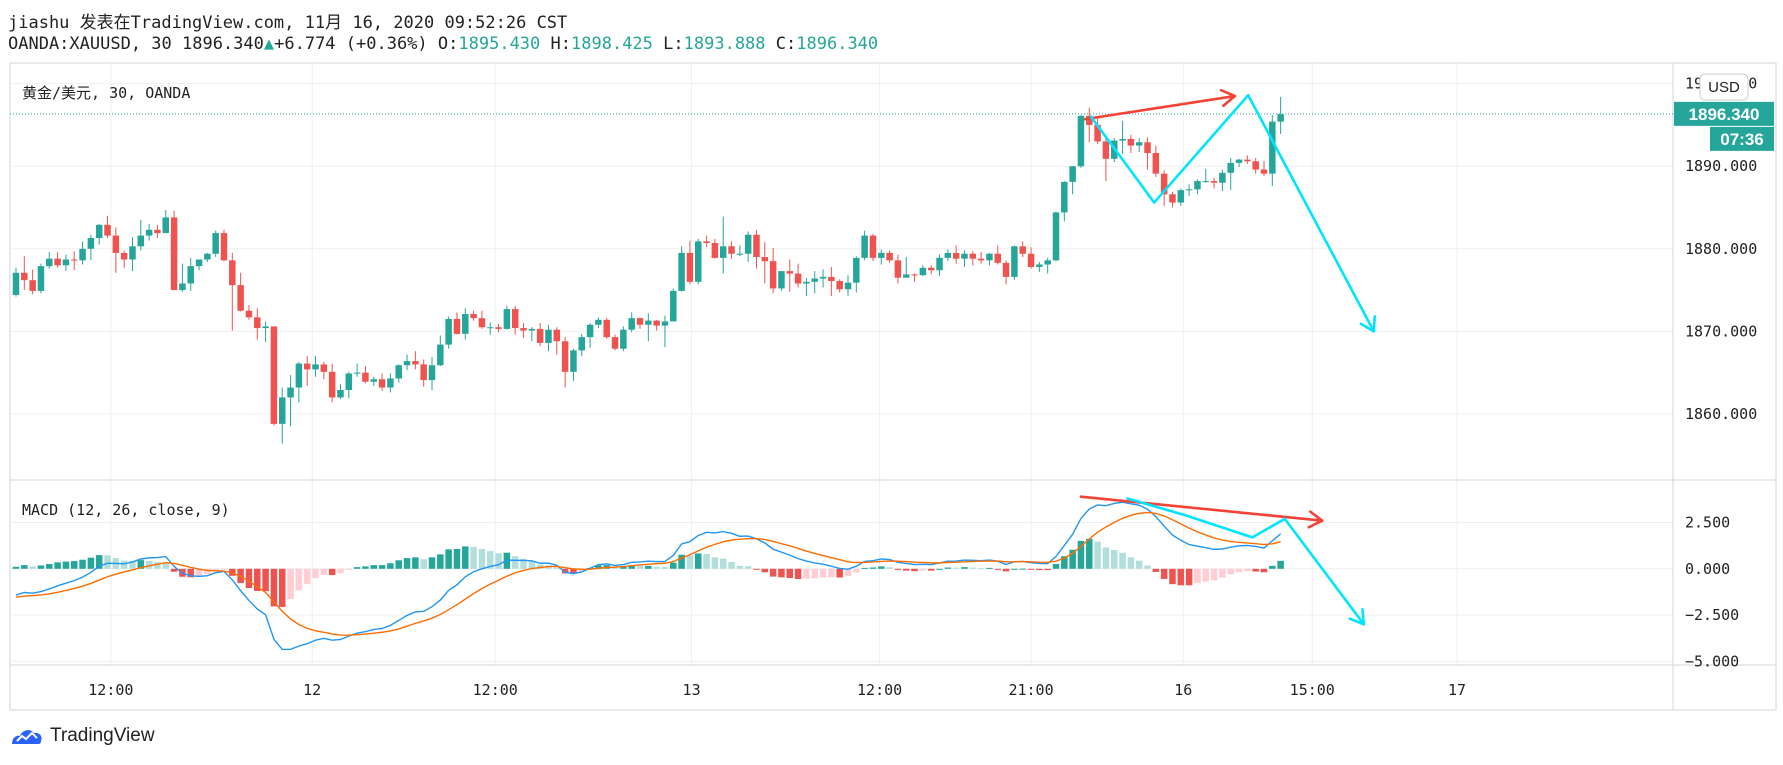 This screenshot has width=1783, height=765. I want to click on price-tick-label: 1880.000, so click(1721, 249).